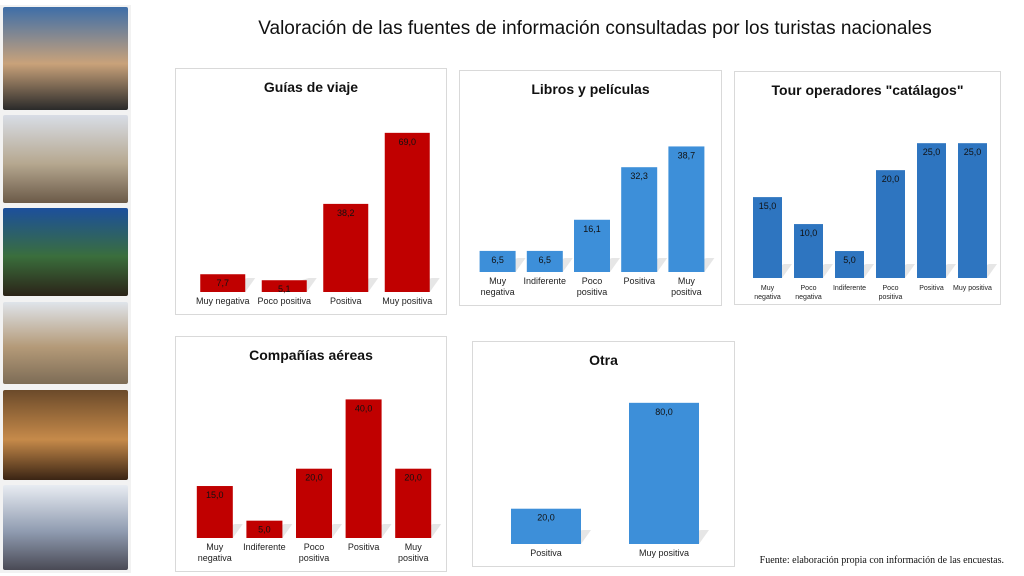 This screenshot has height=576, width=1024. What do you see at coordinates (65, 527) in the screenshot?
I see `photo-market-crowd-icon` at bounding box center [65, 527].